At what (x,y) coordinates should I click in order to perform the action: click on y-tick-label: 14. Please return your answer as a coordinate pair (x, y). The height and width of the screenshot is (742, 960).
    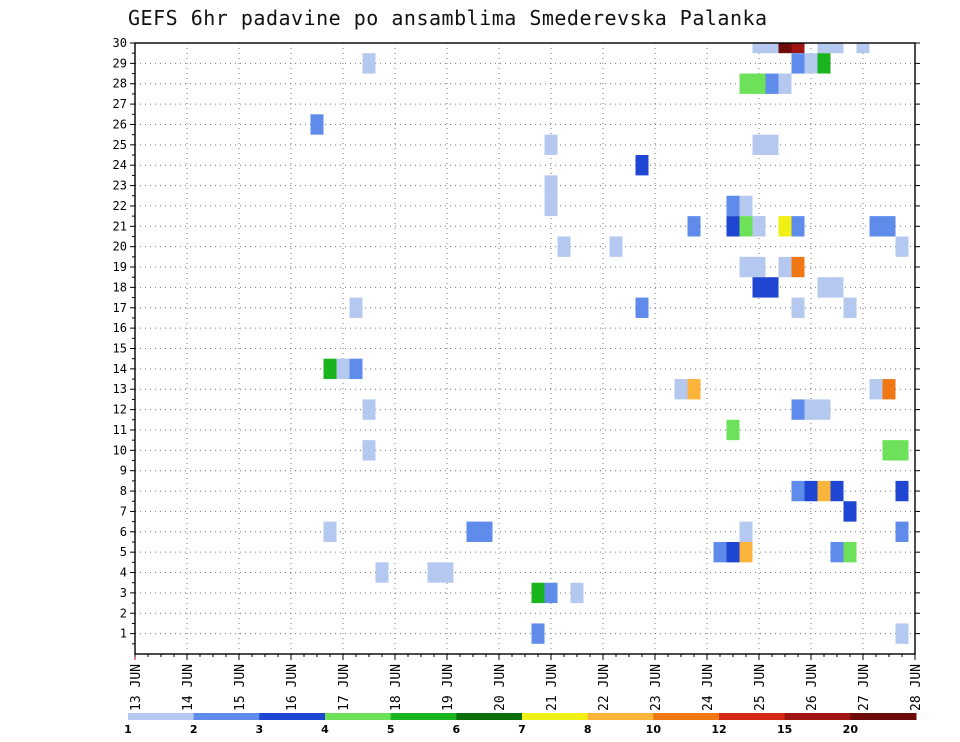
    Looking at the image, I should click on (120, 369).